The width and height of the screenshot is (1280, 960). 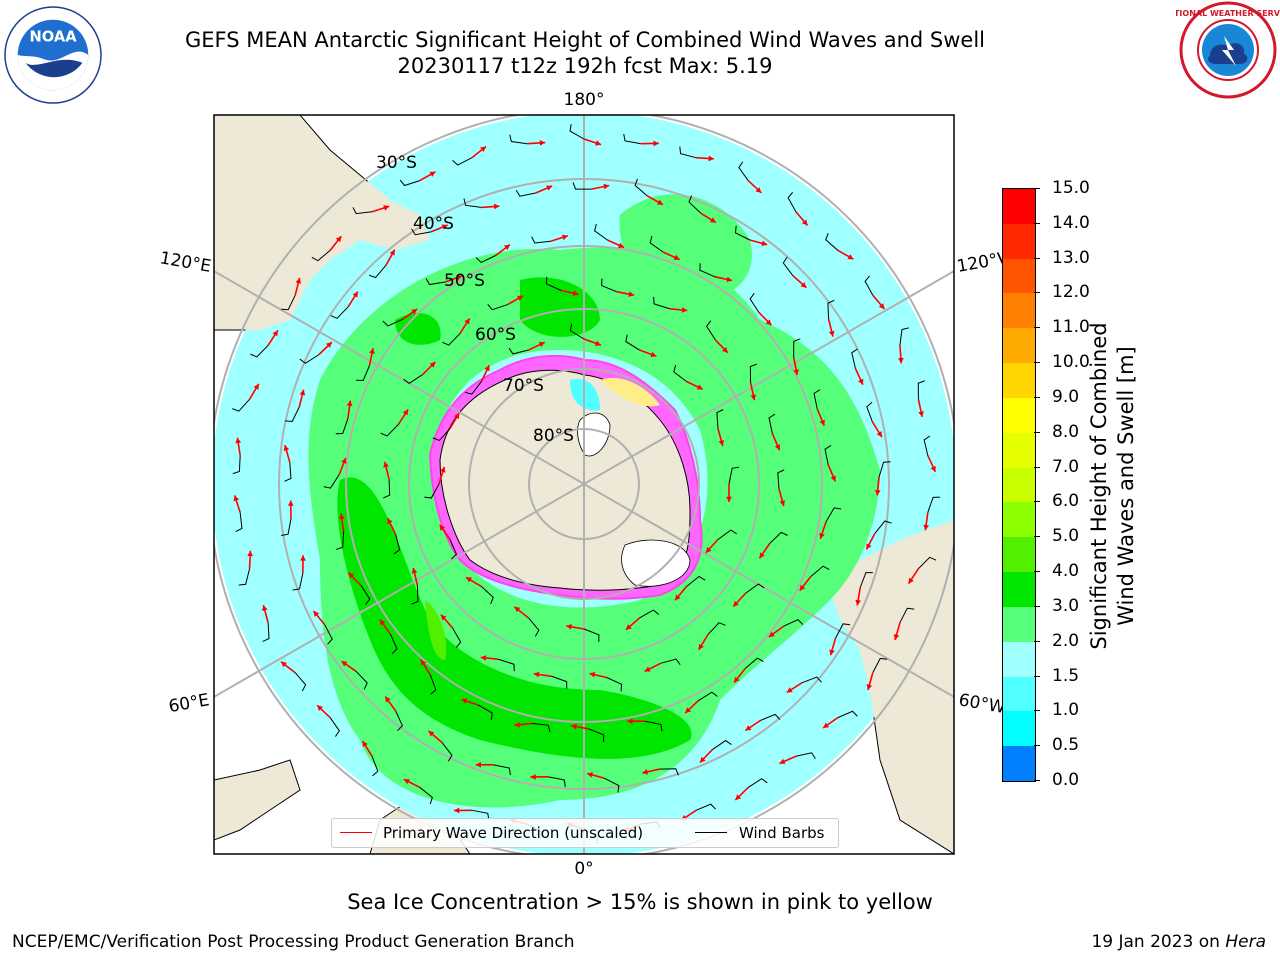 What do you see at coordinates (436, 630) in the screenshot?
I see `wave-band-5m` at bounding box center [436, 630].